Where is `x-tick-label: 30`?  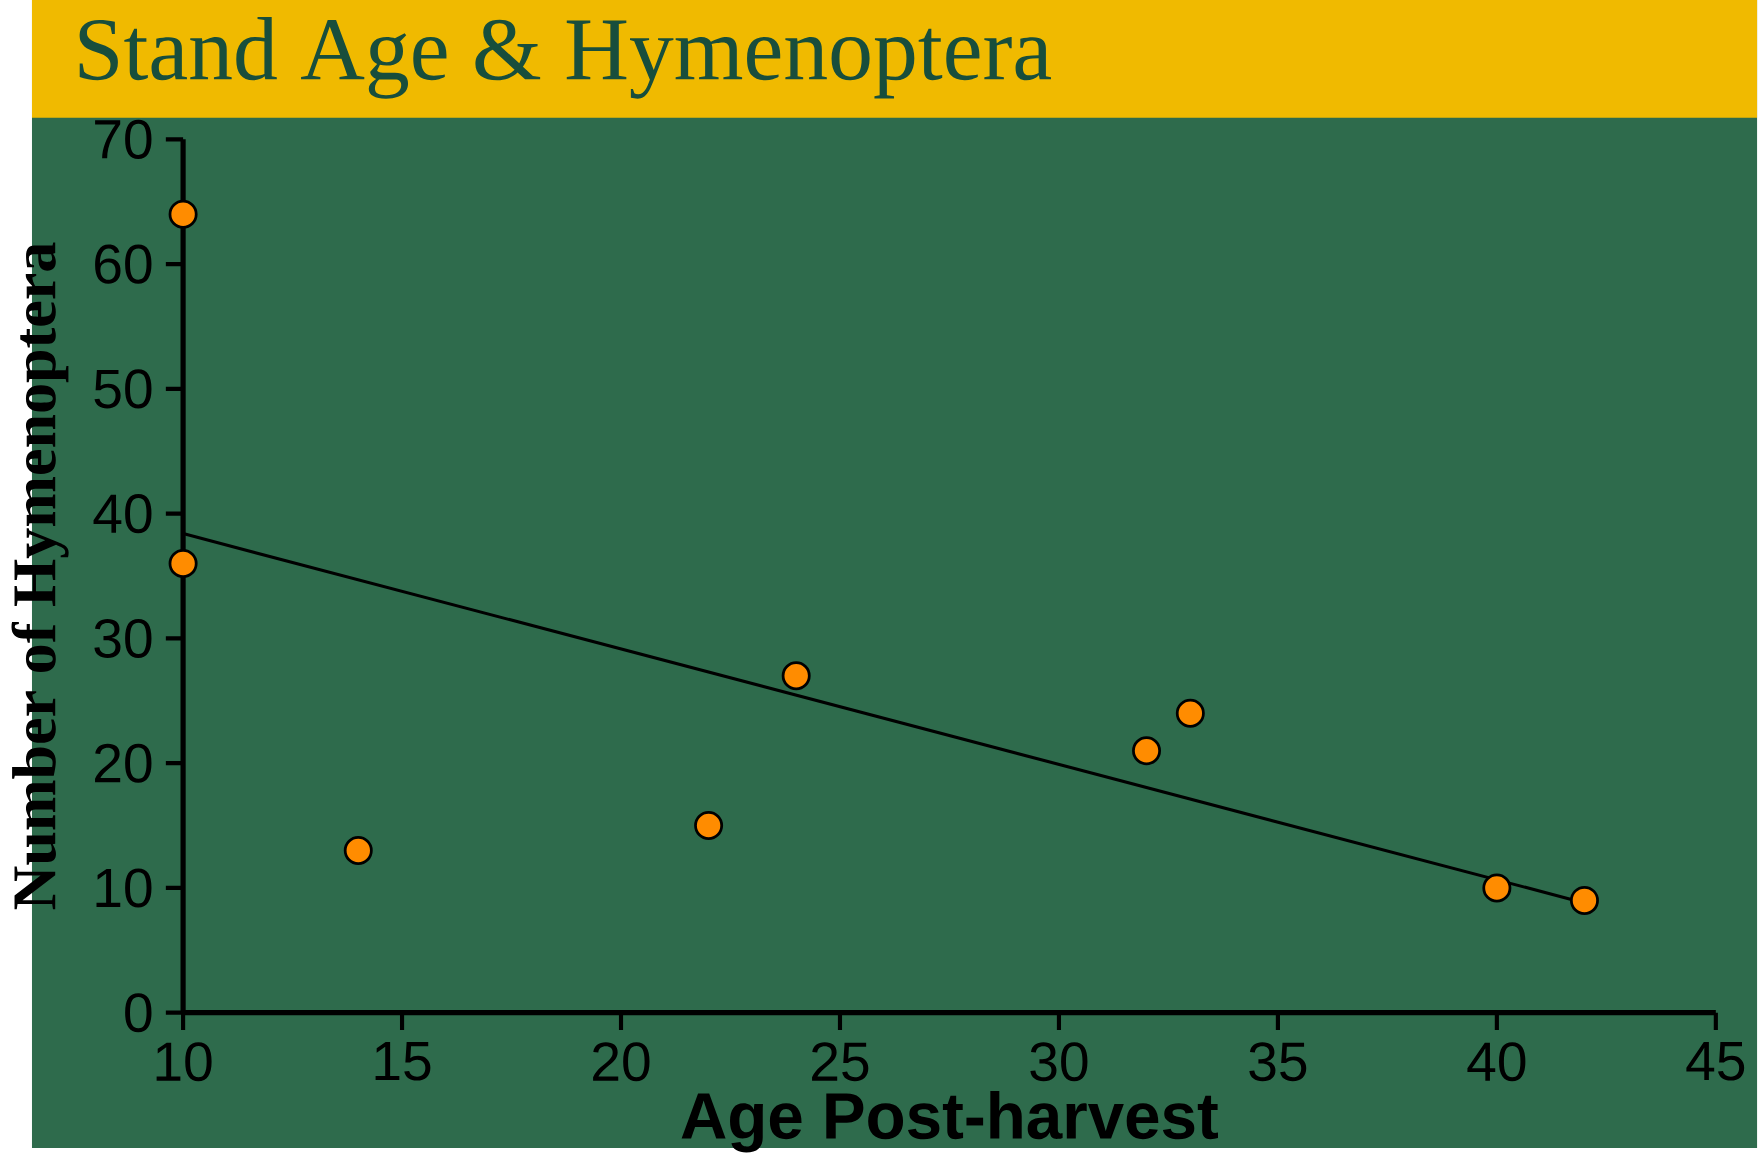
x-tick-label: 30 is located at coordinates (1059, 1062).